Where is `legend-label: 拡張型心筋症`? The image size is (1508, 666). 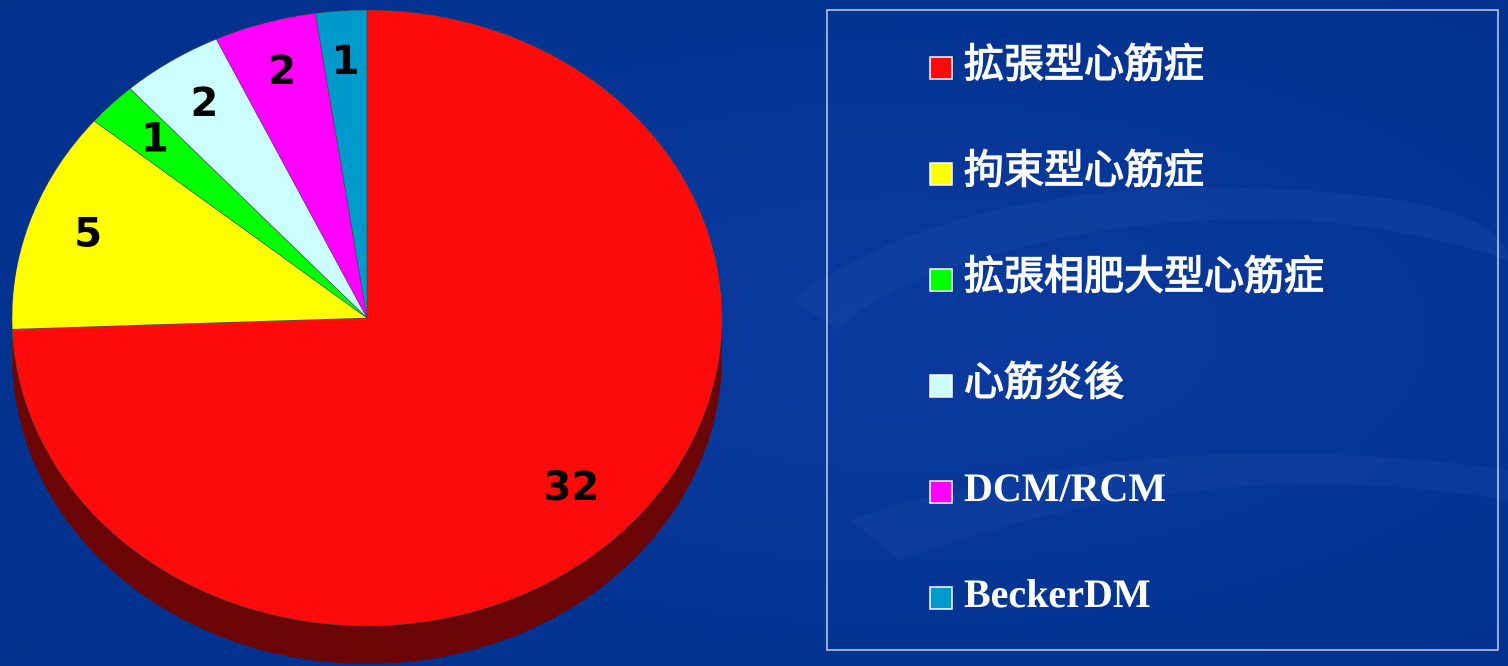
legend-label: 拡張型心筋症 is located at coordinates (1084, 63).